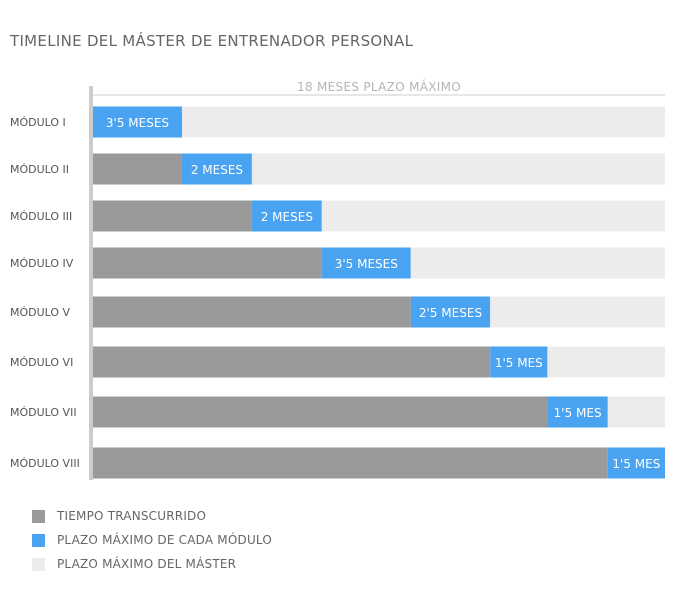 Image resolution: width=687 pixels, height=600 pixels. Describe the element at coordinates (42, 263) in the screenshot. I see `category-label: MÓDULO IV` at that location.